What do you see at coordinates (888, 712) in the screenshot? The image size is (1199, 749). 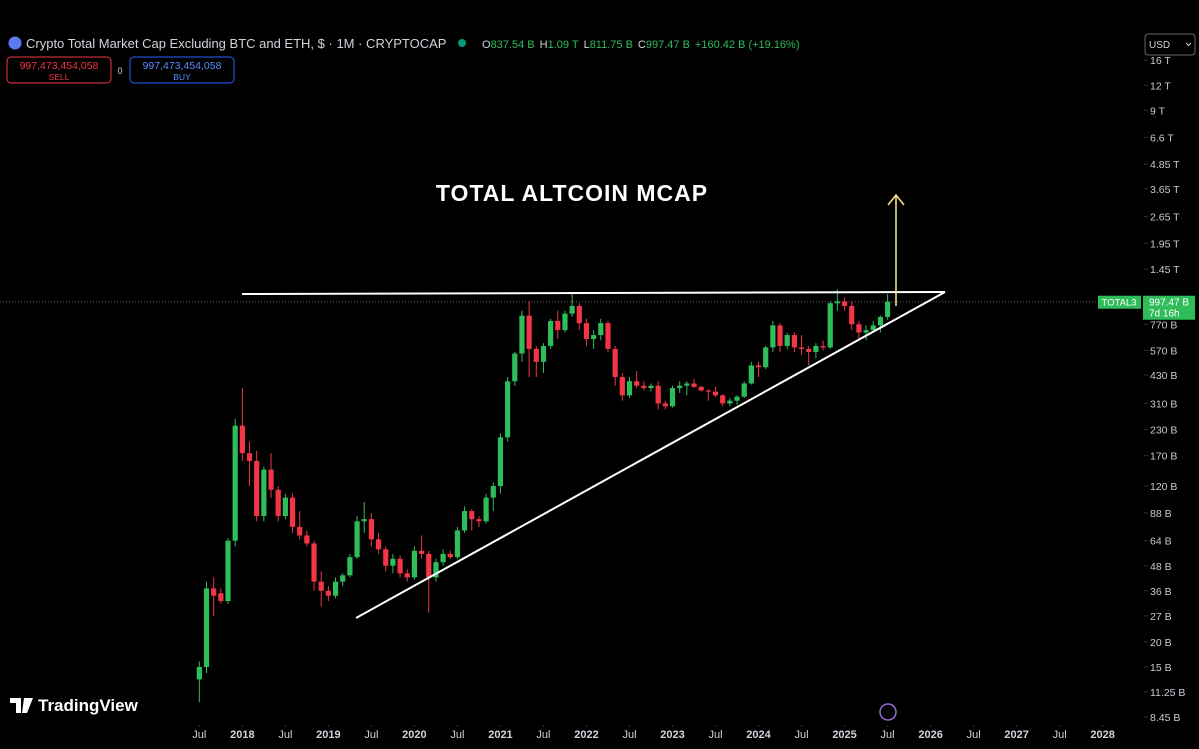 I see `alert-icon` at bounding box center [888, 712].